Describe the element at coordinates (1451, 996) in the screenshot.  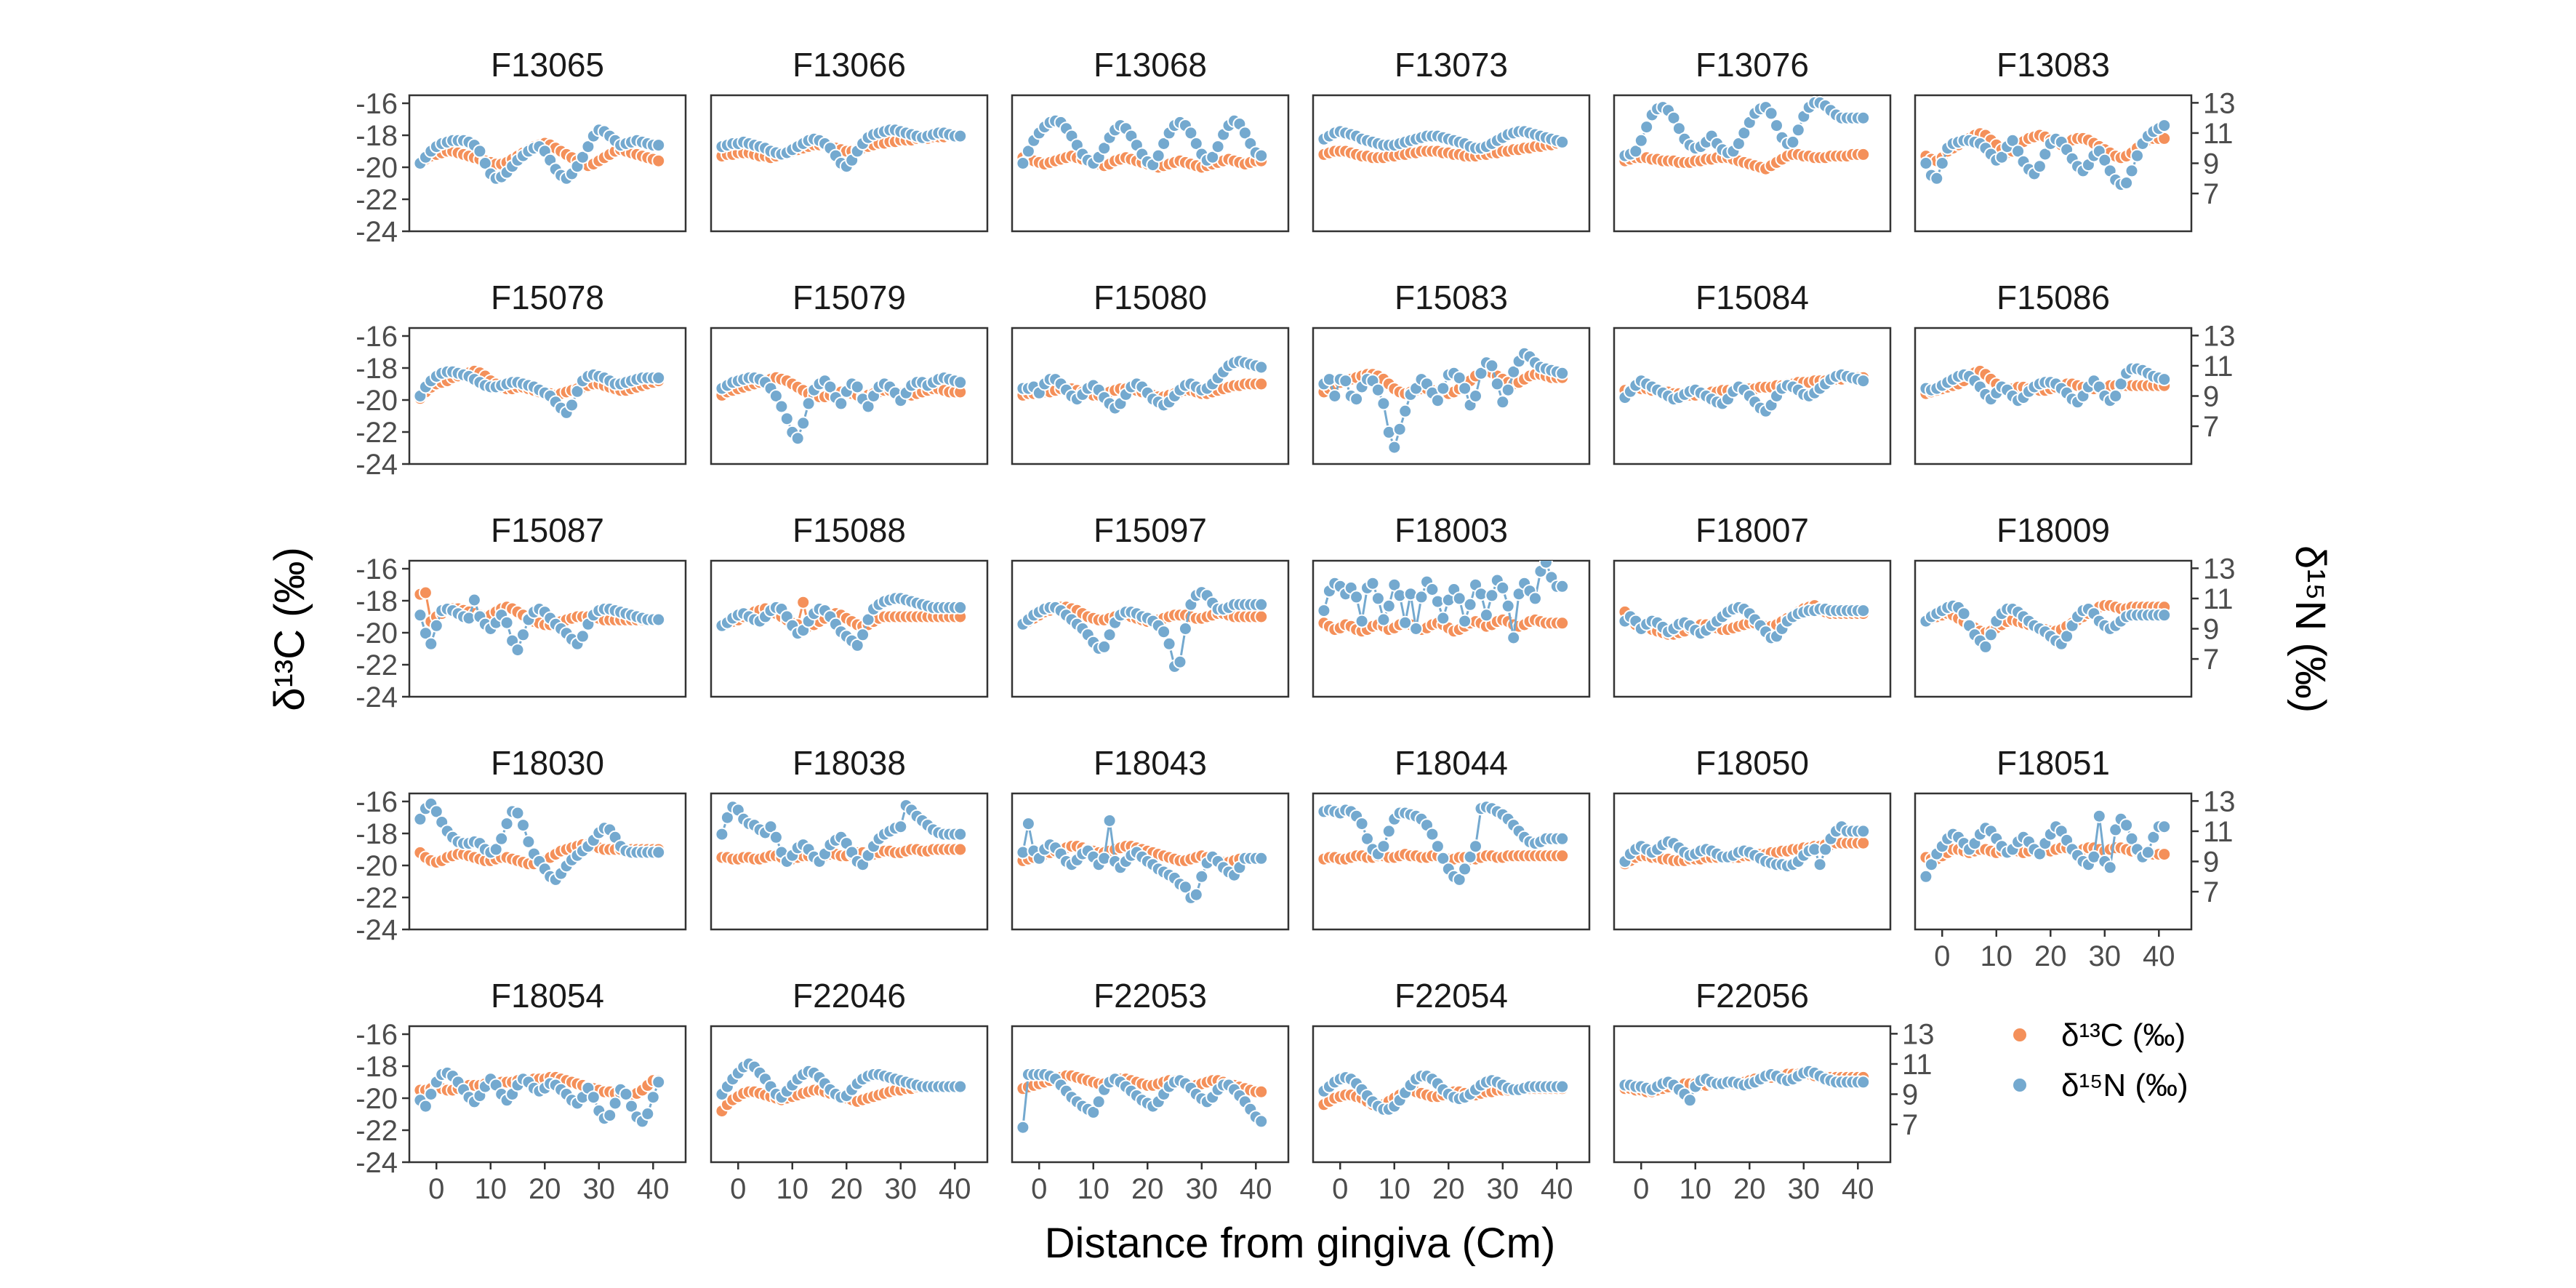
I see `panel-title: F22054` at that location.